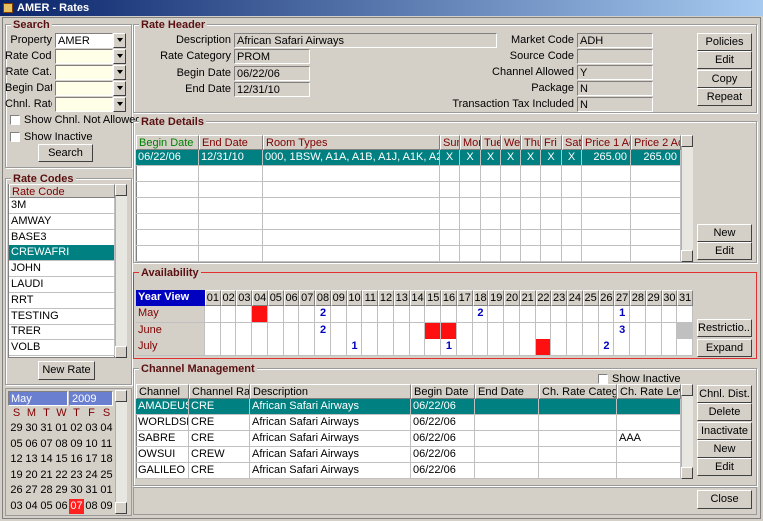  I want to click on table-cell: SABRE, so click(162, 439).